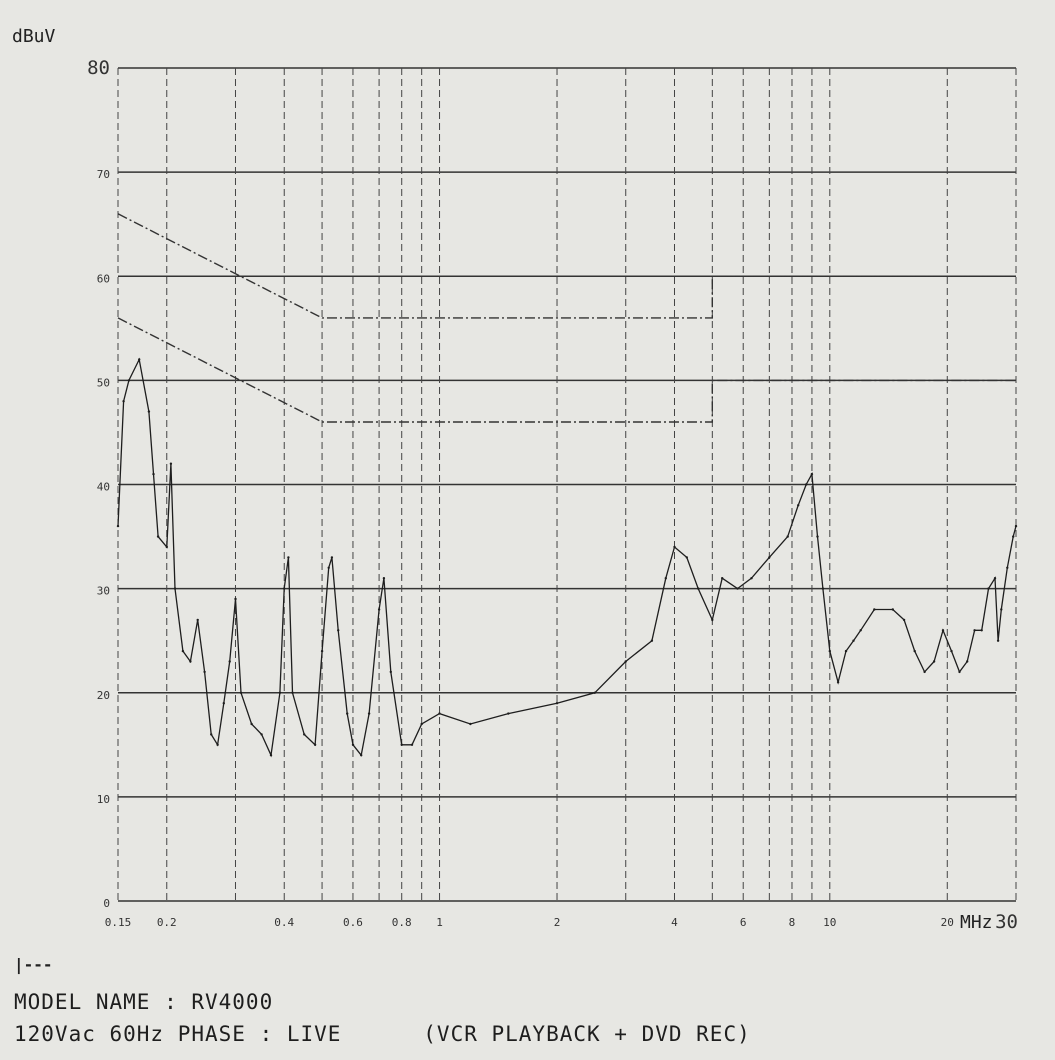  Describe the element at coordinates (98, 68) in the screenshot. I see `y-tick-label: 80` at that location.